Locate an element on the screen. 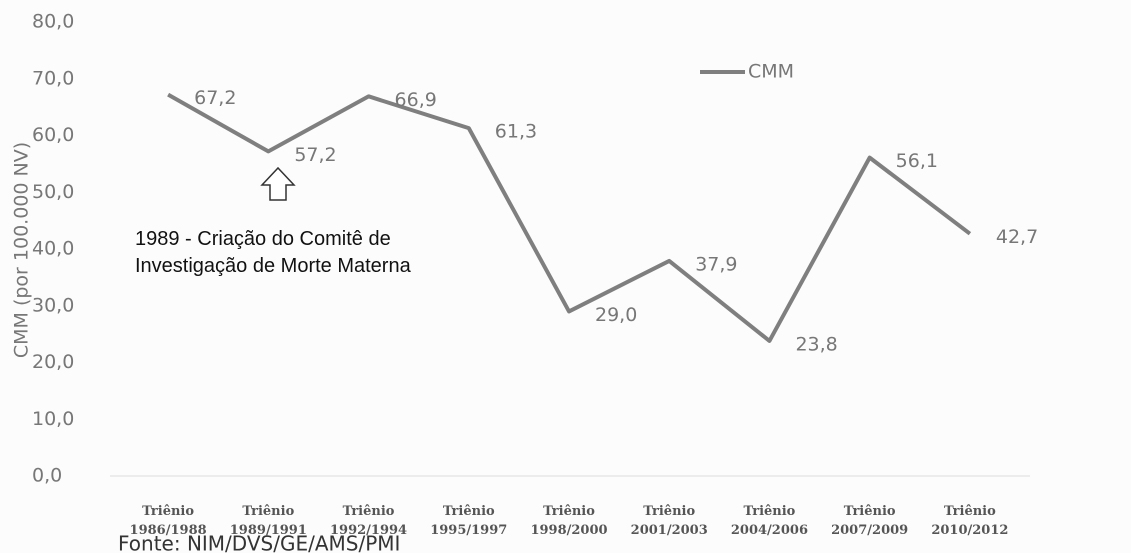 Image resolution: width=1131 pixels, height=553 pixels. data-label: 23,8 is located at coordinates (816, 344).